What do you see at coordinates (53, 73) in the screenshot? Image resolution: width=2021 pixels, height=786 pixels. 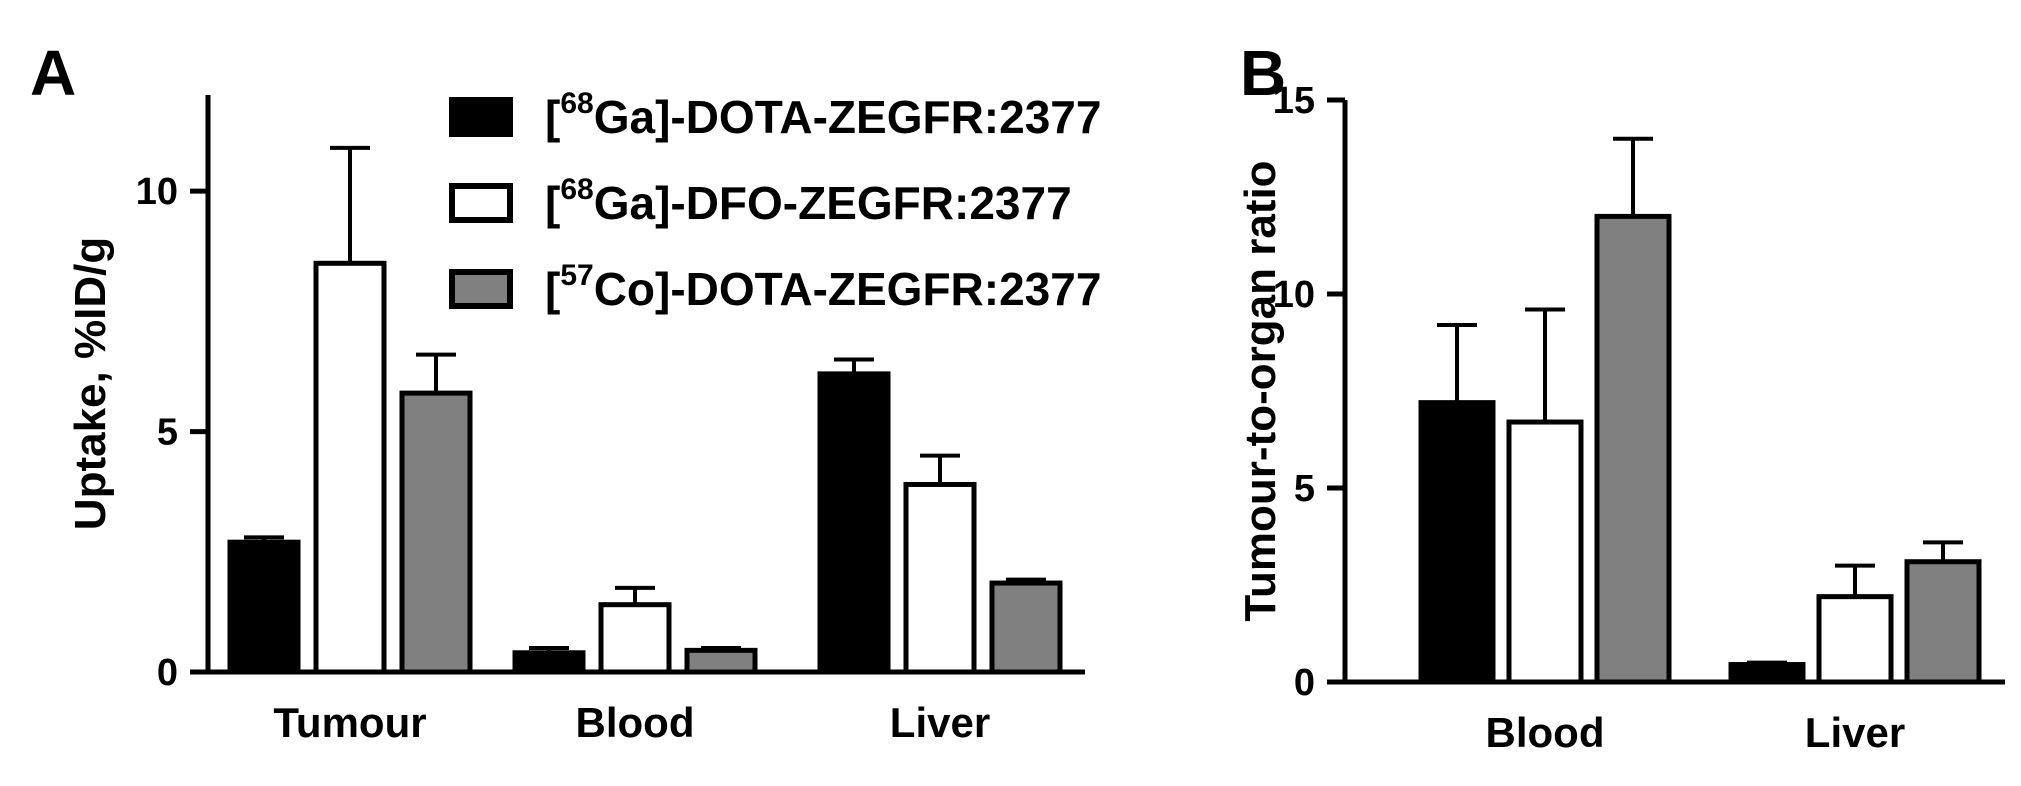 I see `panel-a-letter: A` at bounding box center [53, 73].